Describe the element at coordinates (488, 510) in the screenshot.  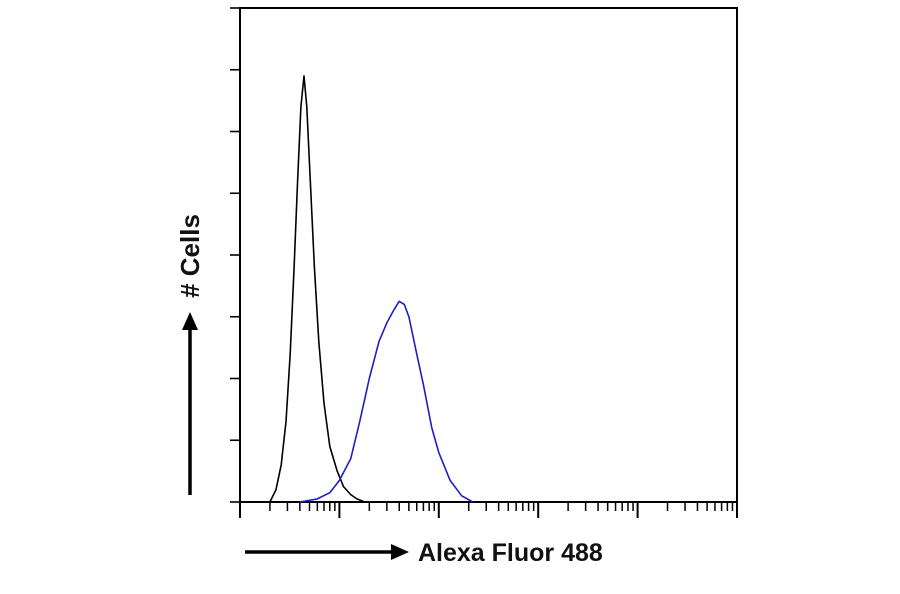
I see `x-axis-ticks` at that location.